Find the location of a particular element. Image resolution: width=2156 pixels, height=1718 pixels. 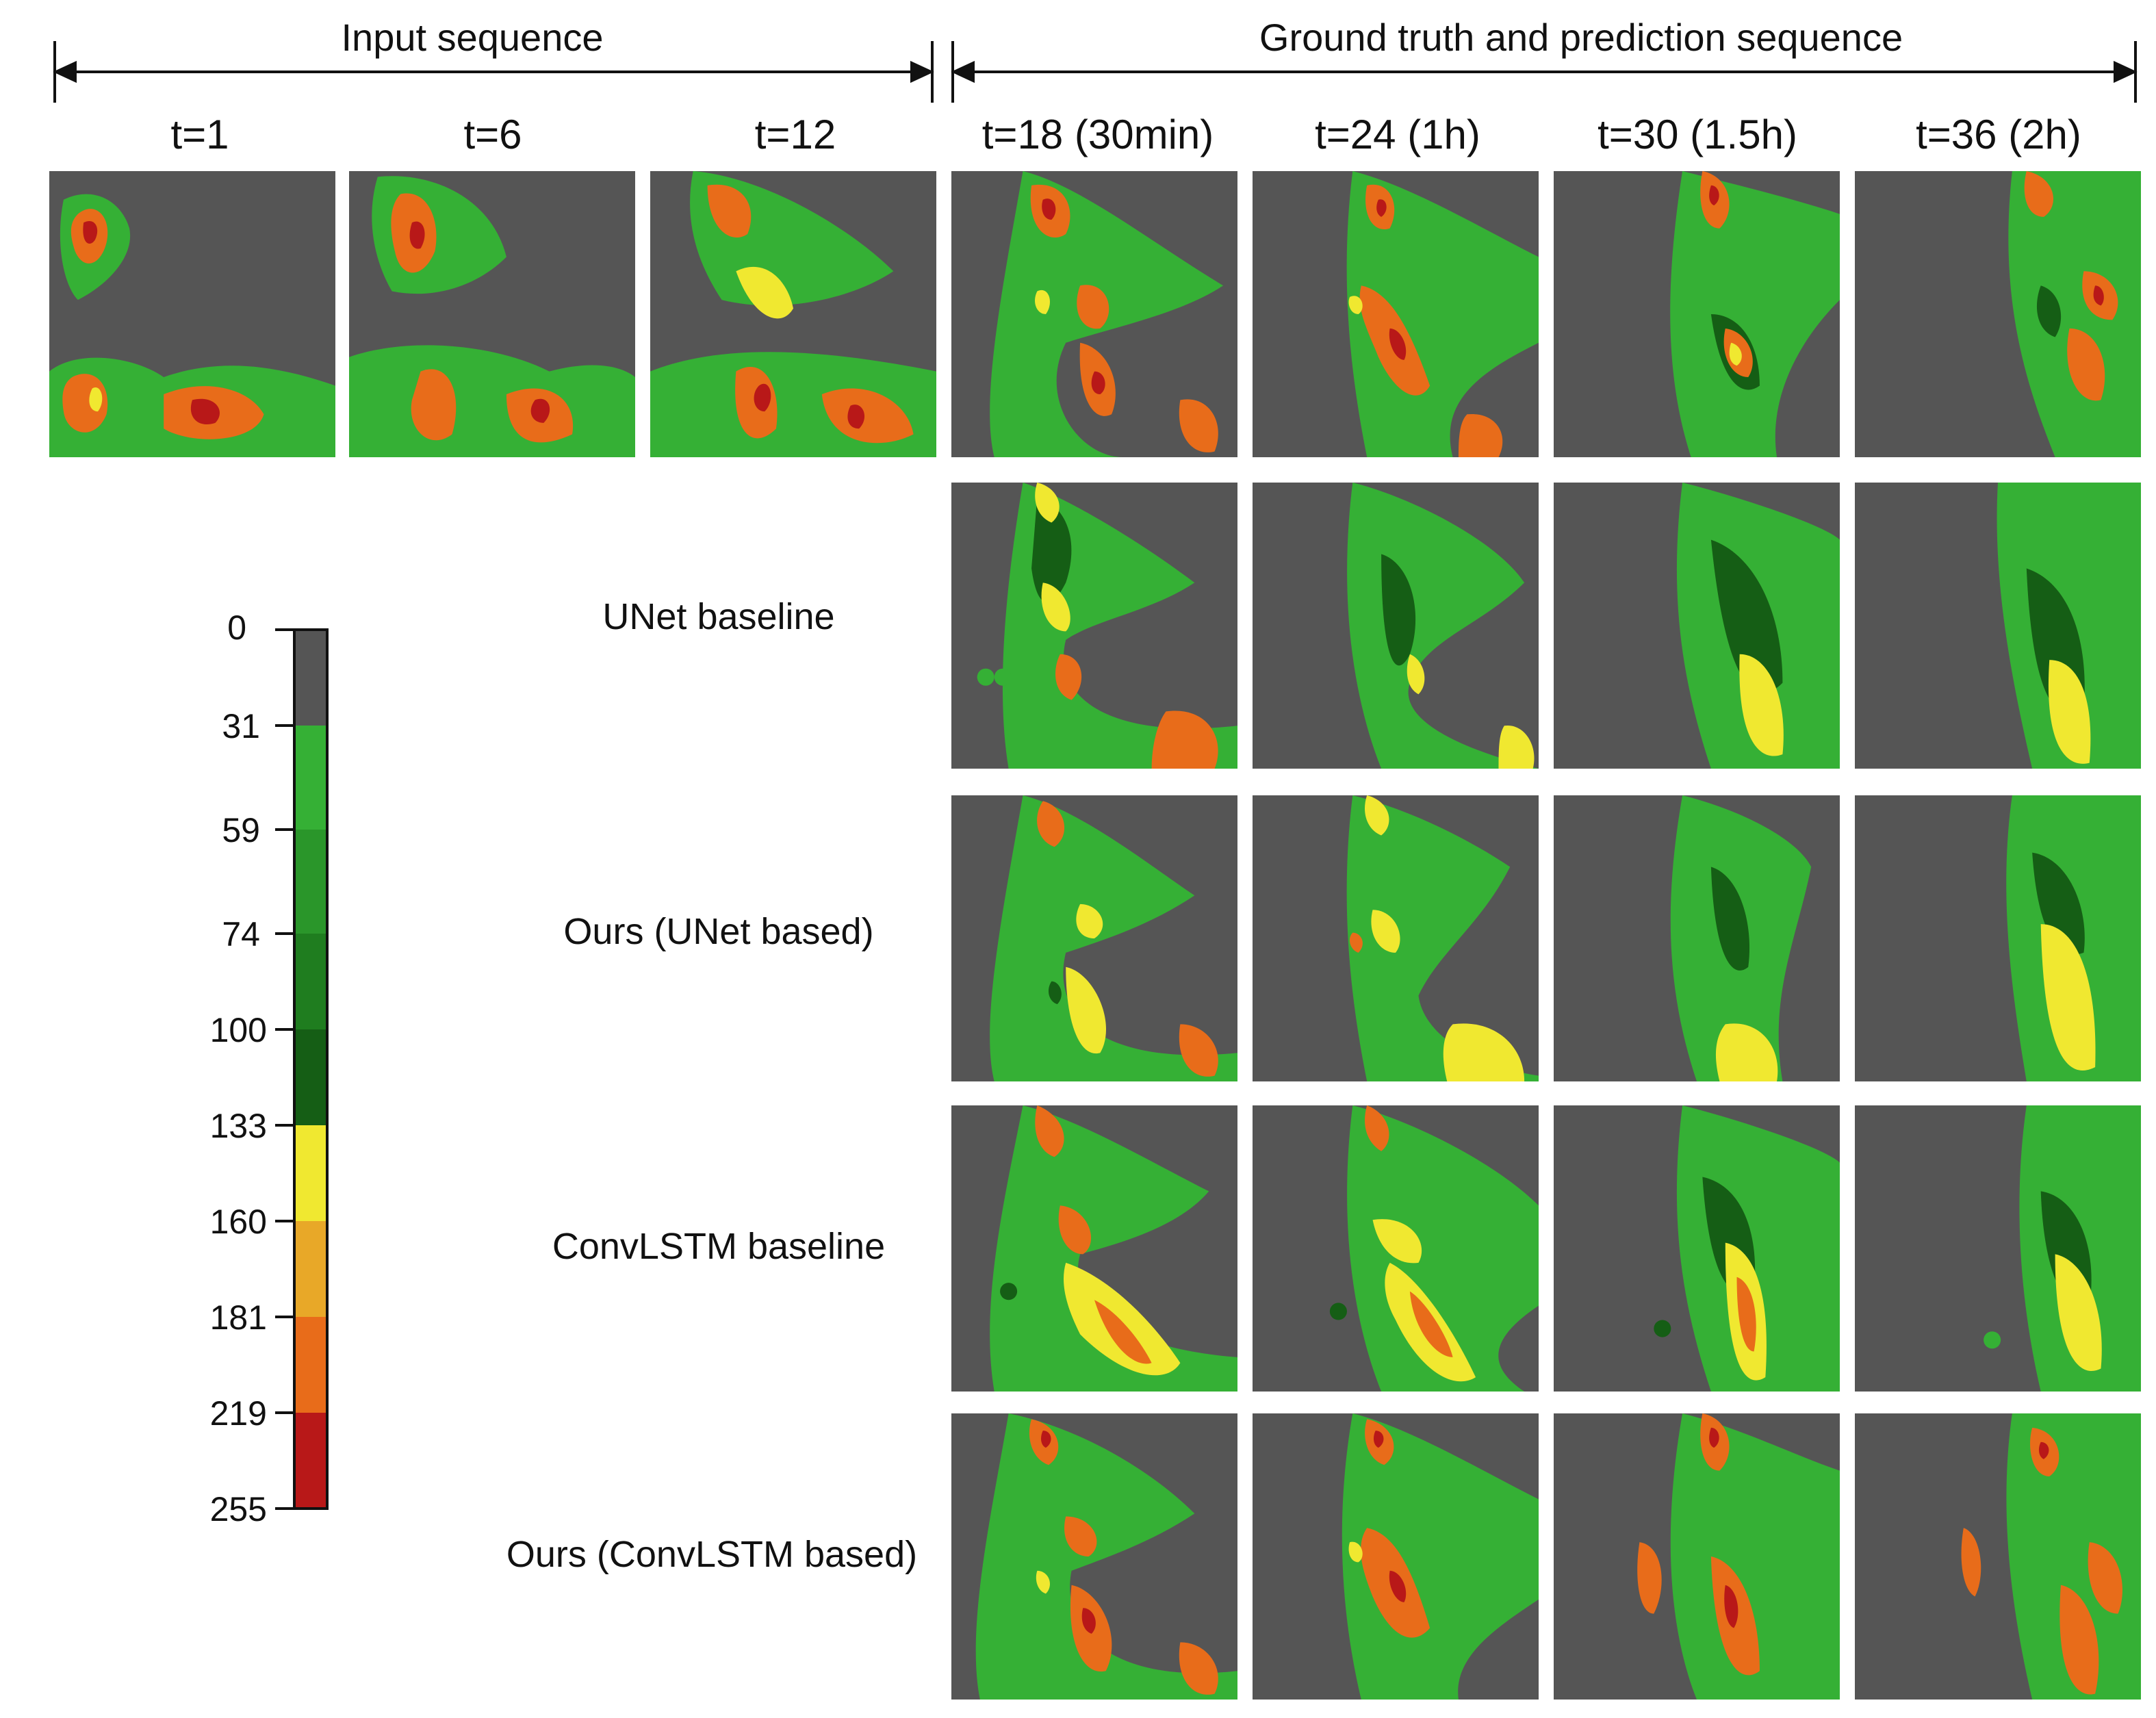

col-label-t24: t=24 (1h) is located at coordinates (1397, 134).